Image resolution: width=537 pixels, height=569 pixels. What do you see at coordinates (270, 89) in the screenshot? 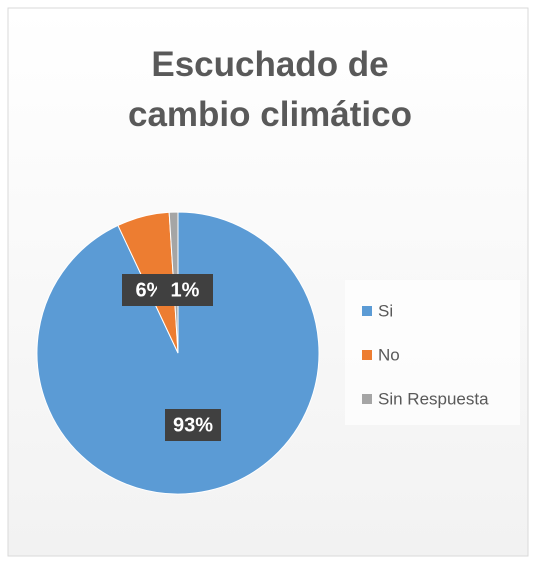
I see `chart-title: Escuchado de cambio climático` at bounding box center [270, 89].